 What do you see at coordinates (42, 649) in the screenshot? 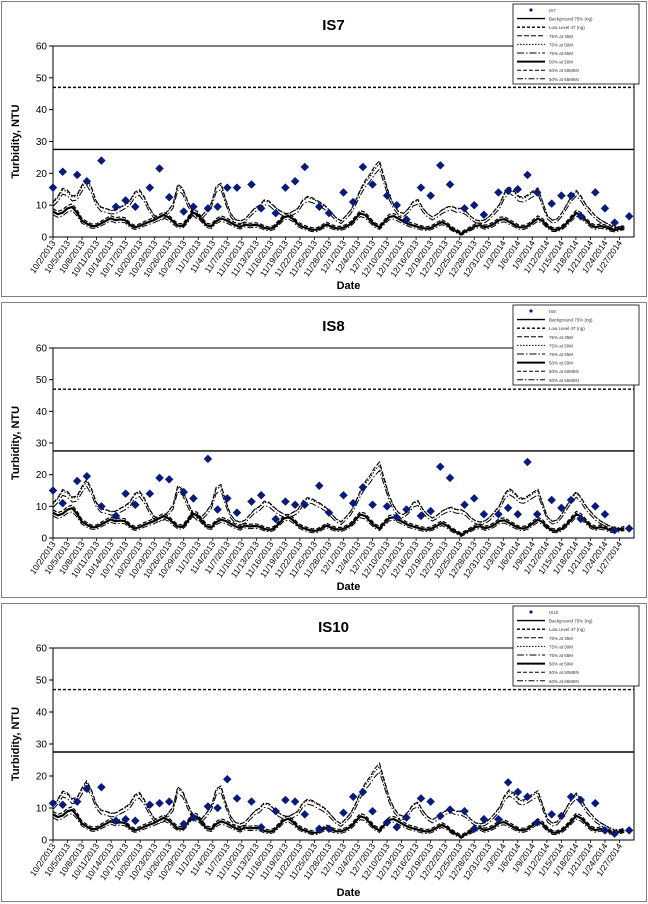
I see `y-tick-label: 60` at bounding box center [42, 649].